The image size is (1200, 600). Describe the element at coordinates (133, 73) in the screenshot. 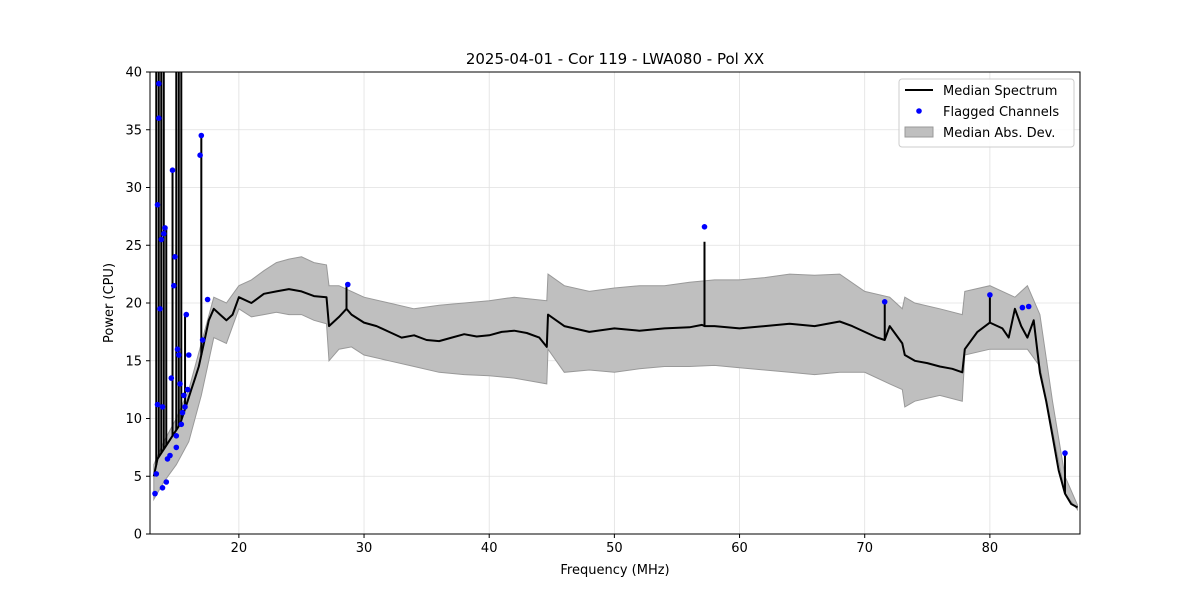

I see `y-tick-label: 40` at that location.